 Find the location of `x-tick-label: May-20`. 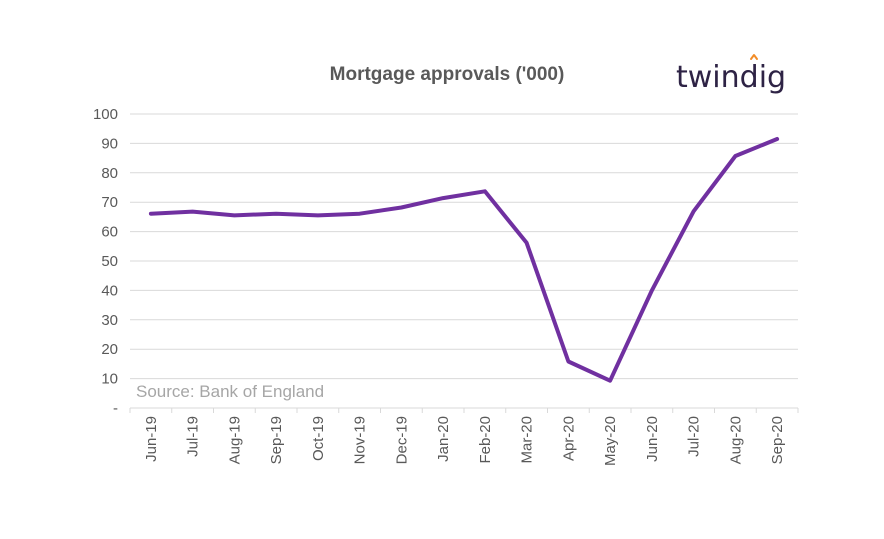

x-tick-label: May-20 is located at coordinates (610, 441).